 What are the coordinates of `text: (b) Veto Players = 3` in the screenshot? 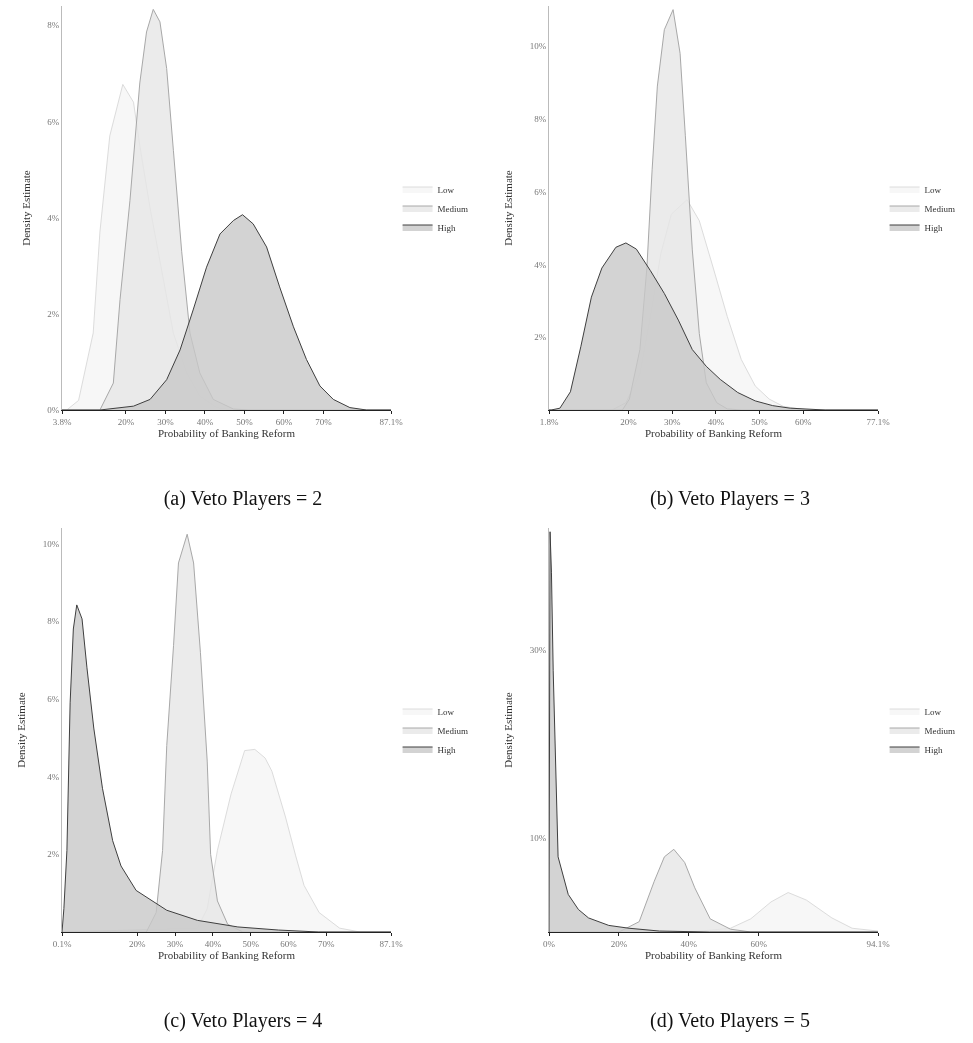 It's located at (730, 499).